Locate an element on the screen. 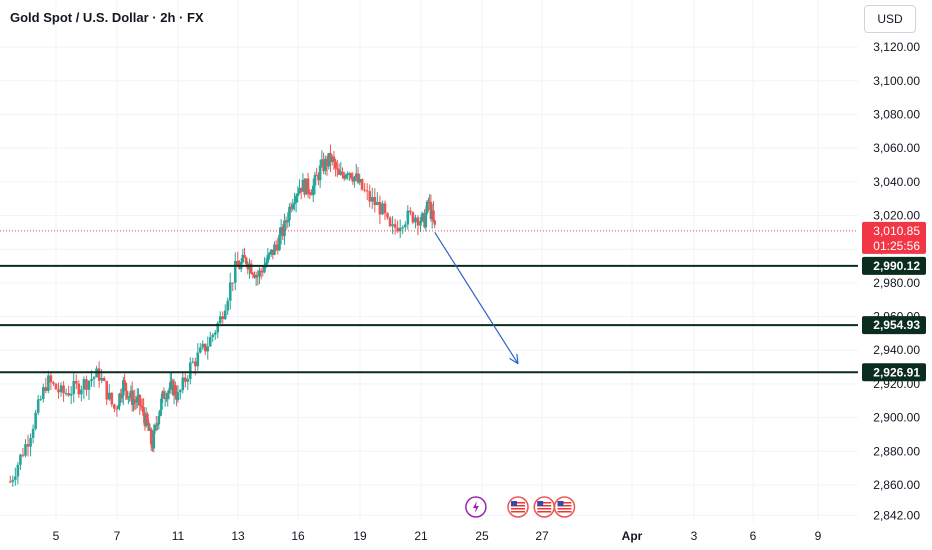  current-price-label: 3,010.85 is located at coordinates (896, 231).